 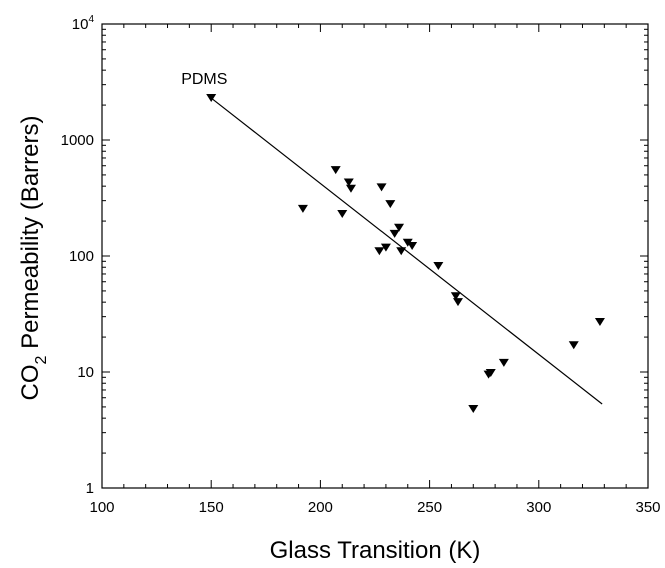 What do you see at coordinates (30, 382) in the screenshot?
I see `y-axis-title-main: CO` at bounding box center [30, 382].